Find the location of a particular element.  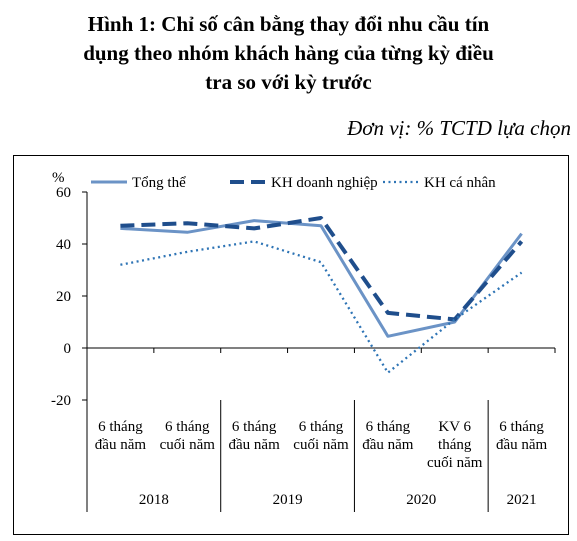

group-label: 2019 is located at coordinates (288, 500).